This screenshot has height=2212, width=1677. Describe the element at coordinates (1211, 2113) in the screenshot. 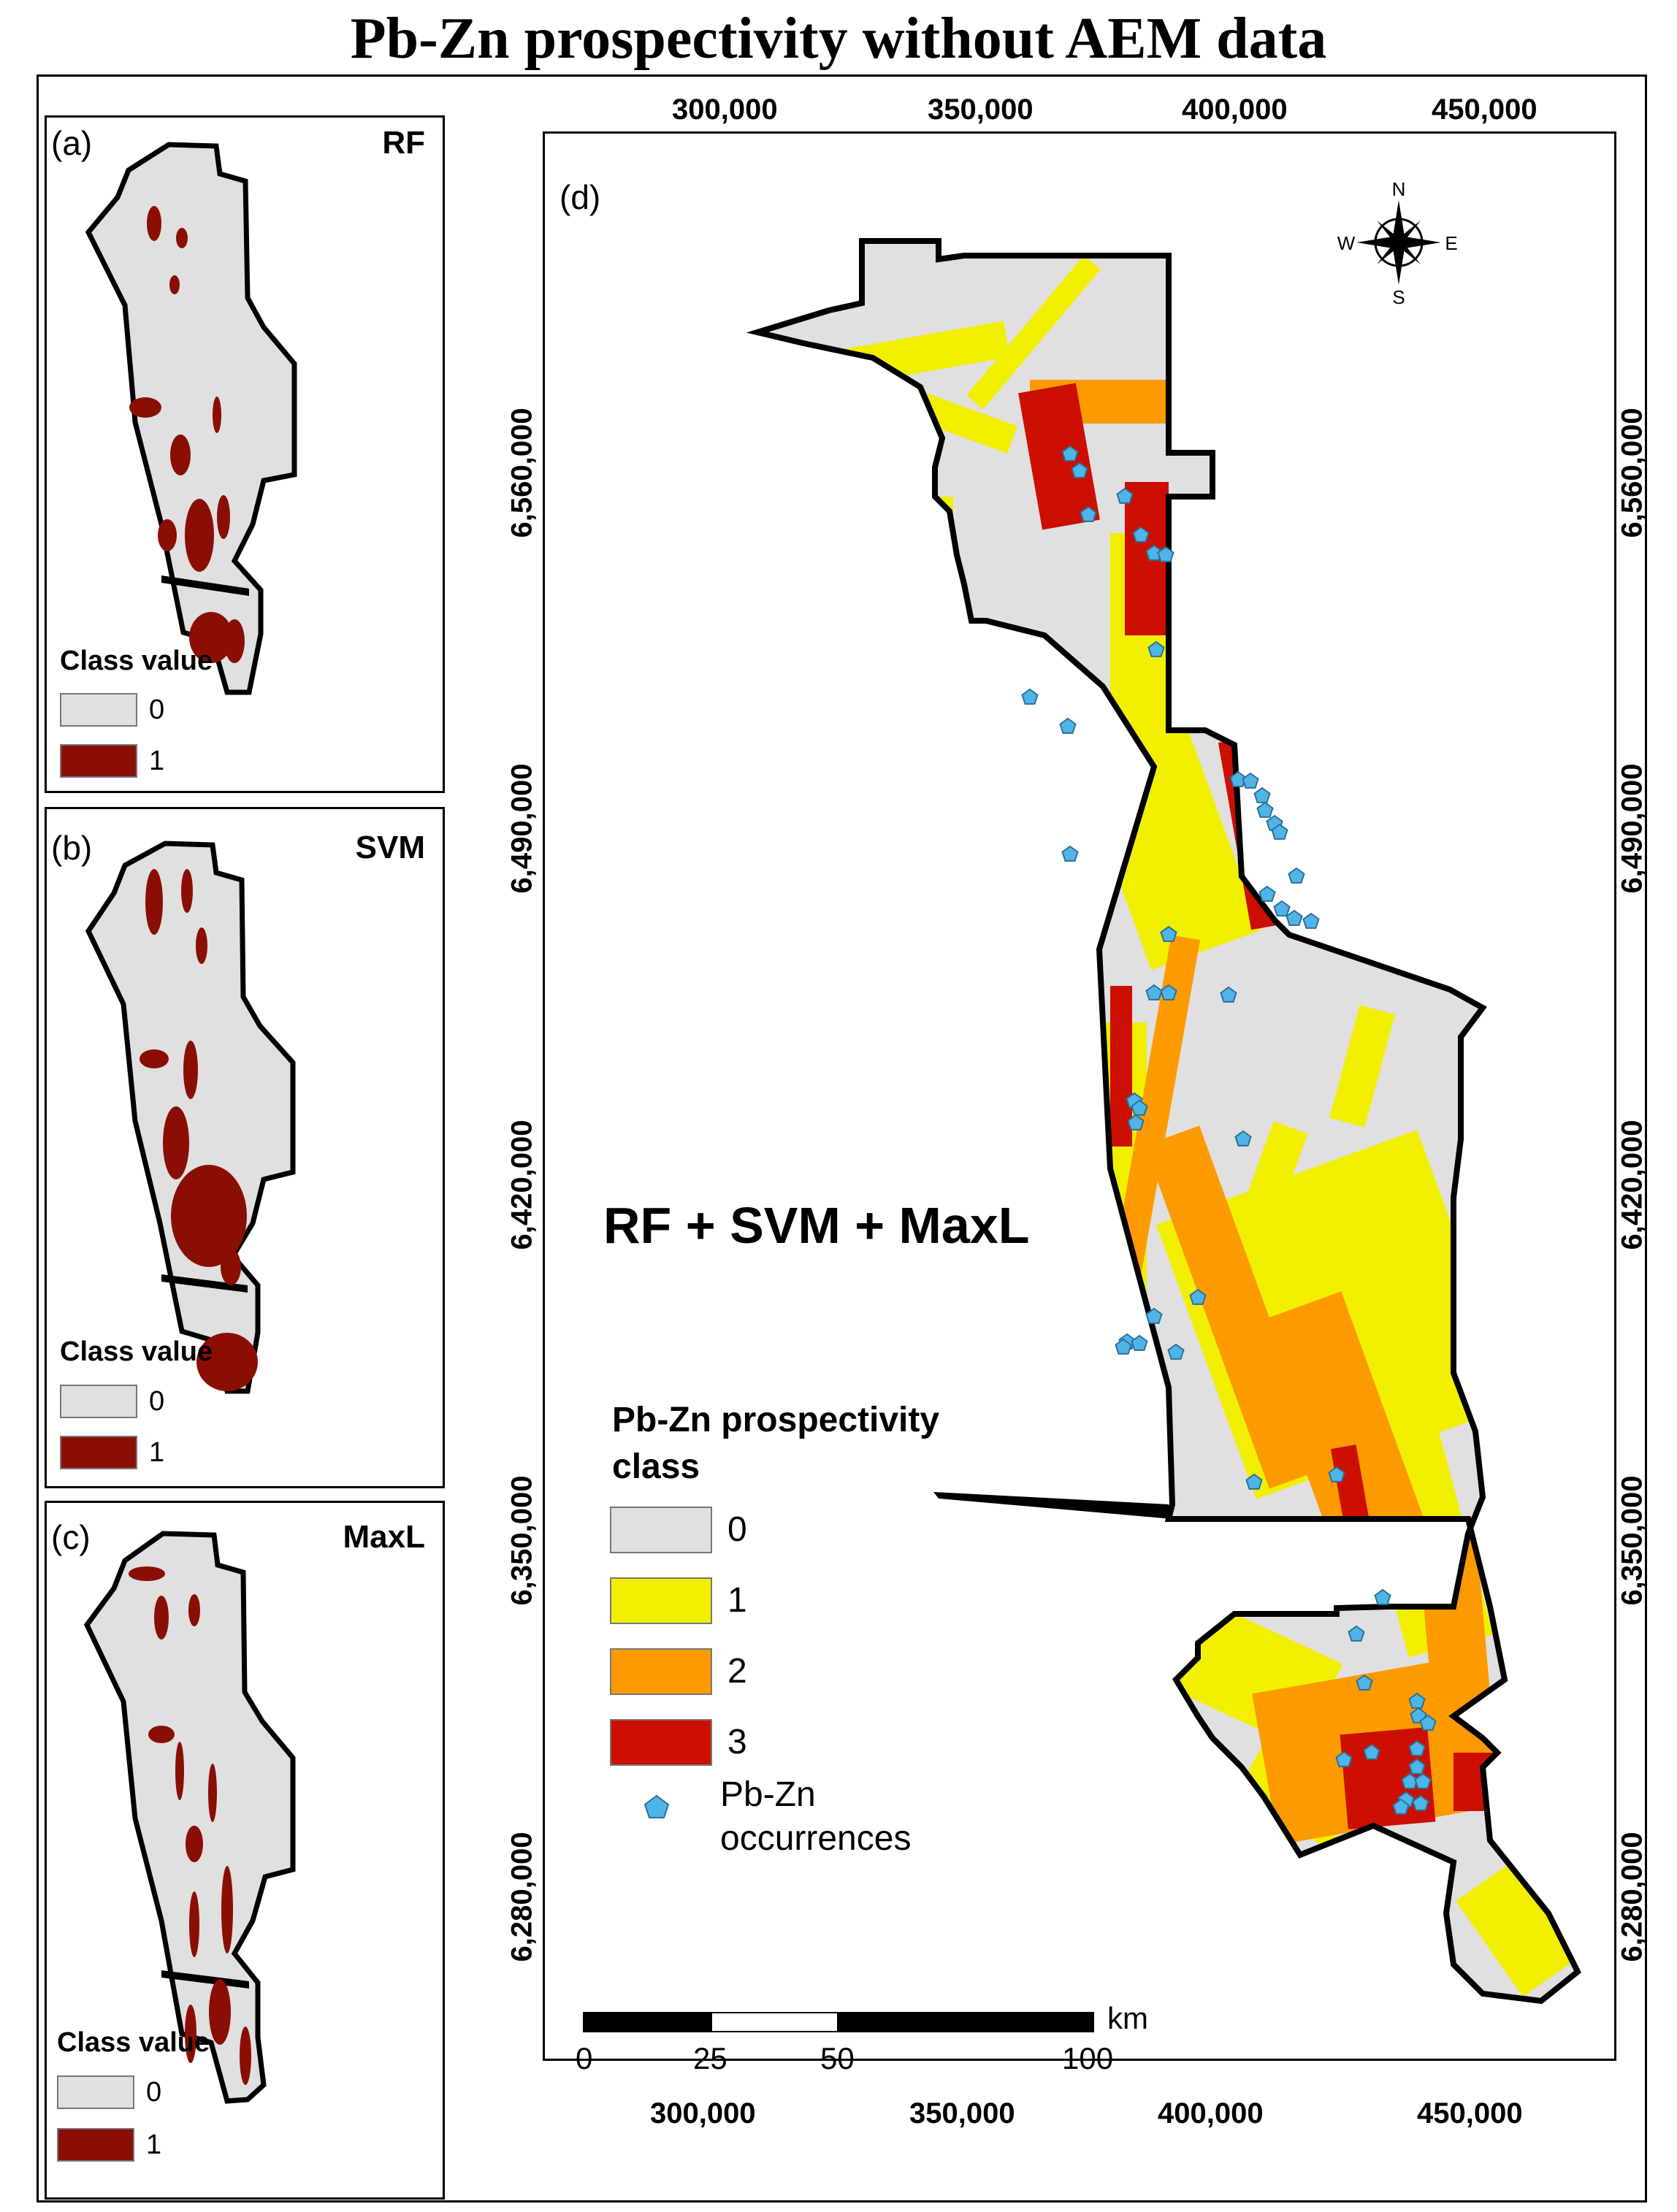

I see `x-tick-bottom-3: 400,000` at that location.